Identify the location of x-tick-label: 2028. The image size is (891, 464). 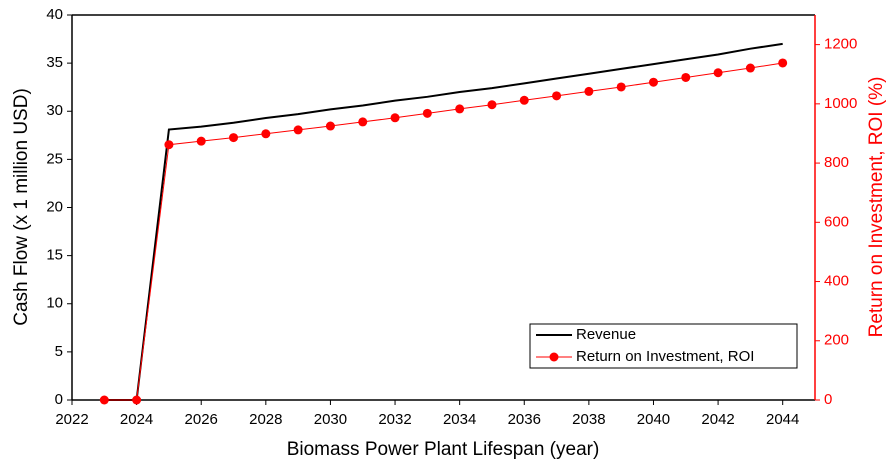
(265, 419).